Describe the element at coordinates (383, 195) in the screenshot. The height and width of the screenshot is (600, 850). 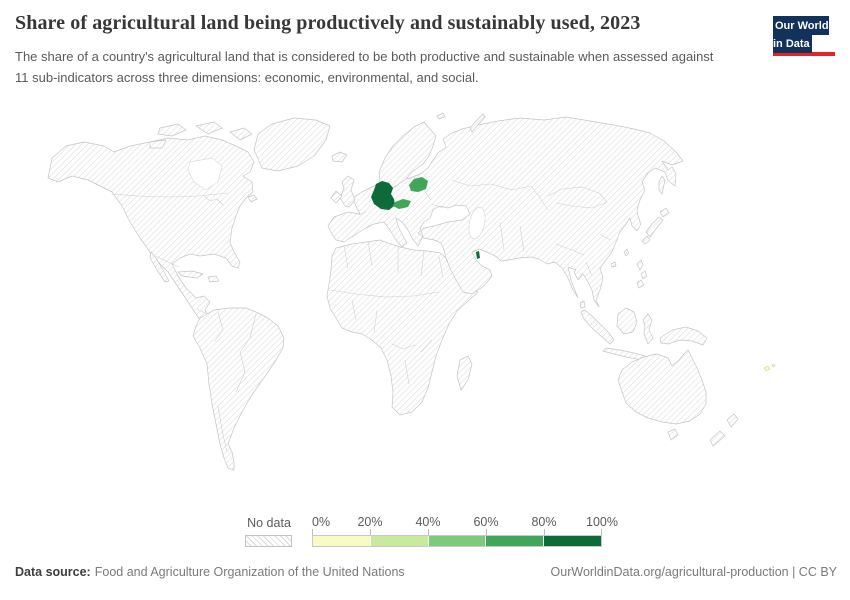
I see `country-germany` at that location.